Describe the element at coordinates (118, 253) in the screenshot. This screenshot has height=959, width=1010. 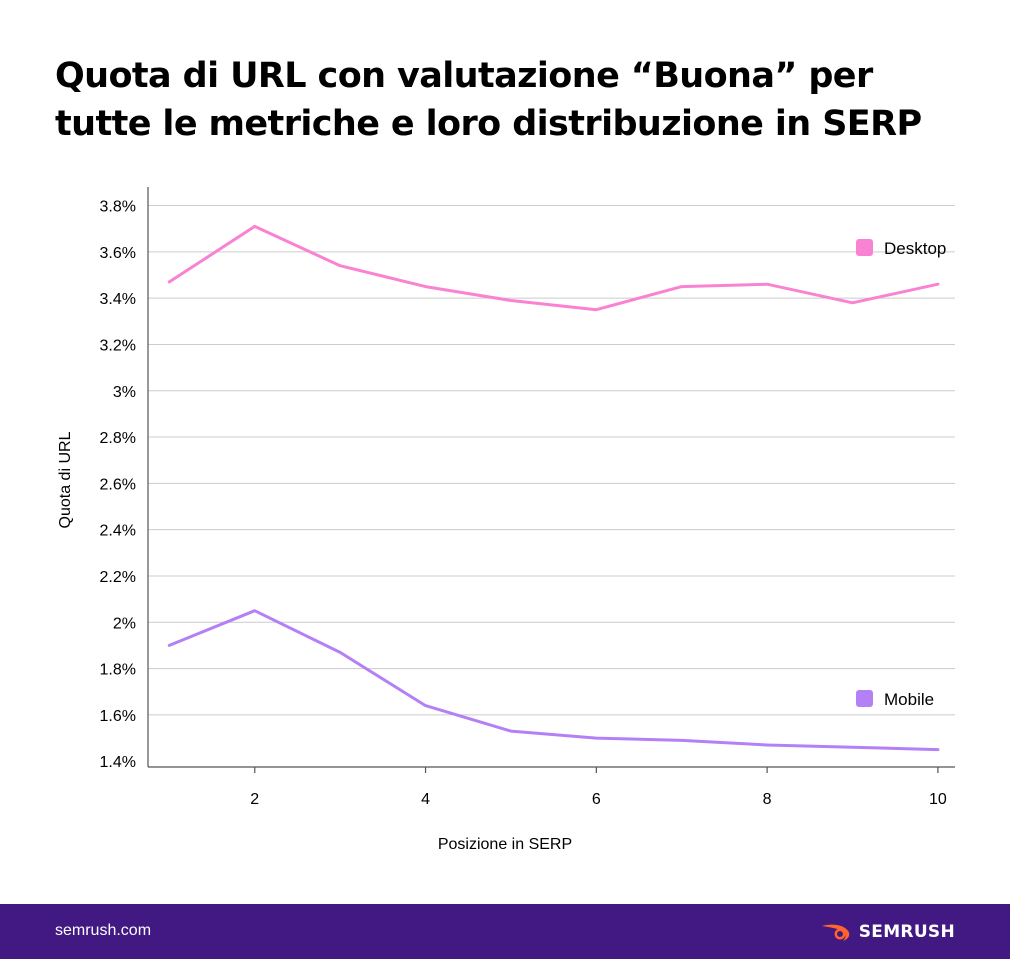
I see `y-tick-label: 3.6%` at that location.